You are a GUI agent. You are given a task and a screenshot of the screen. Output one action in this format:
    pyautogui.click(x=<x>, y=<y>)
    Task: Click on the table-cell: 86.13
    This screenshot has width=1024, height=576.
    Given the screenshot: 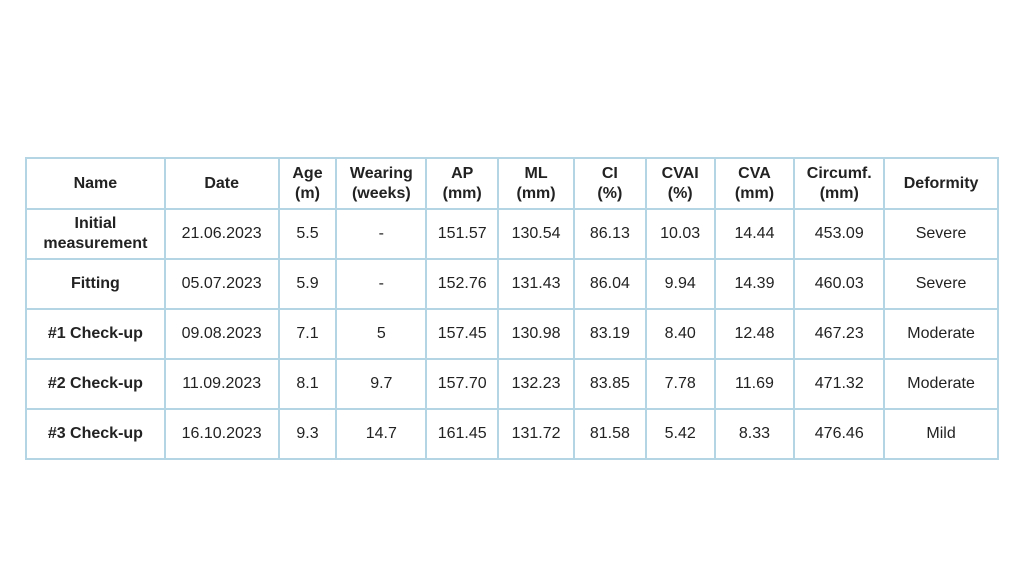 What is the action you would take?
    pyautogui.click(x=609, y=234)
    